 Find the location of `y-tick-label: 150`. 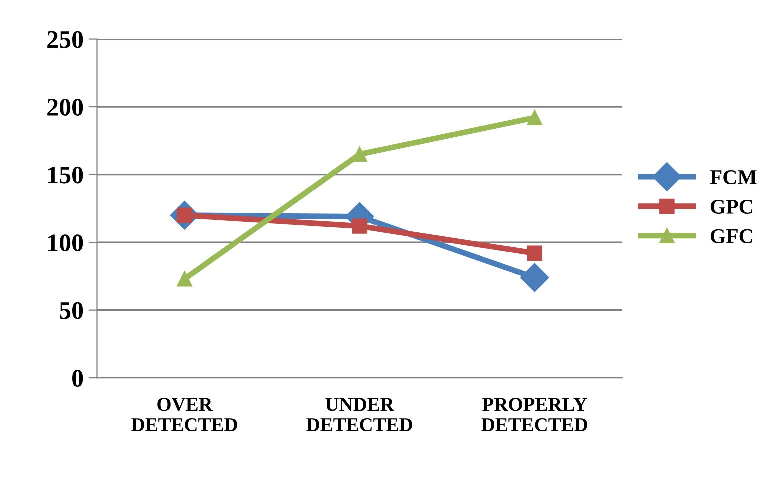

y-tick-label: 150 is located at coordinates (66, 175).